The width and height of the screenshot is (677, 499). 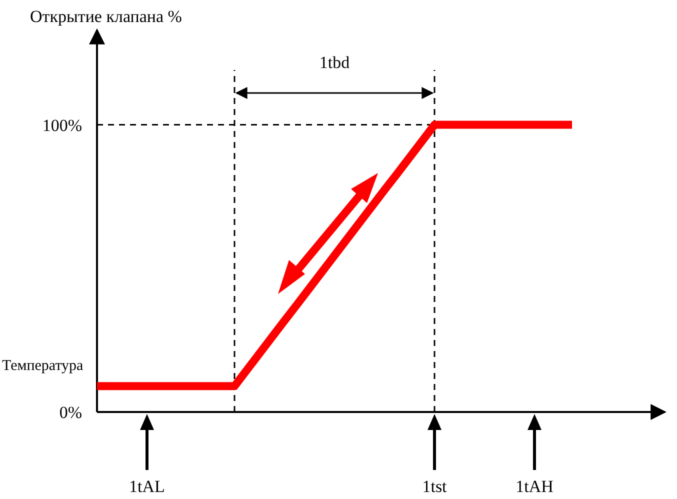 What do you see at coordinates (70, 412) in the screenshot?
I see `y-tick-label: 0%` at bounding box center [70, 412].